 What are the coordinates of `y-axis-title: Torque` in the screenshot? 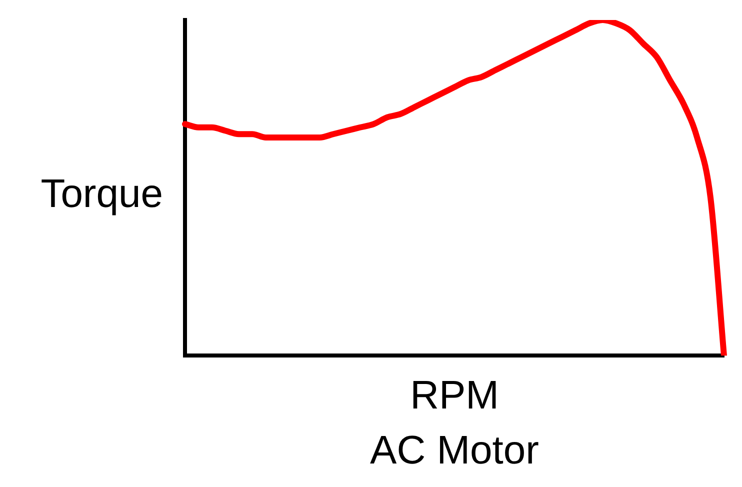 It's located at (101, 194).